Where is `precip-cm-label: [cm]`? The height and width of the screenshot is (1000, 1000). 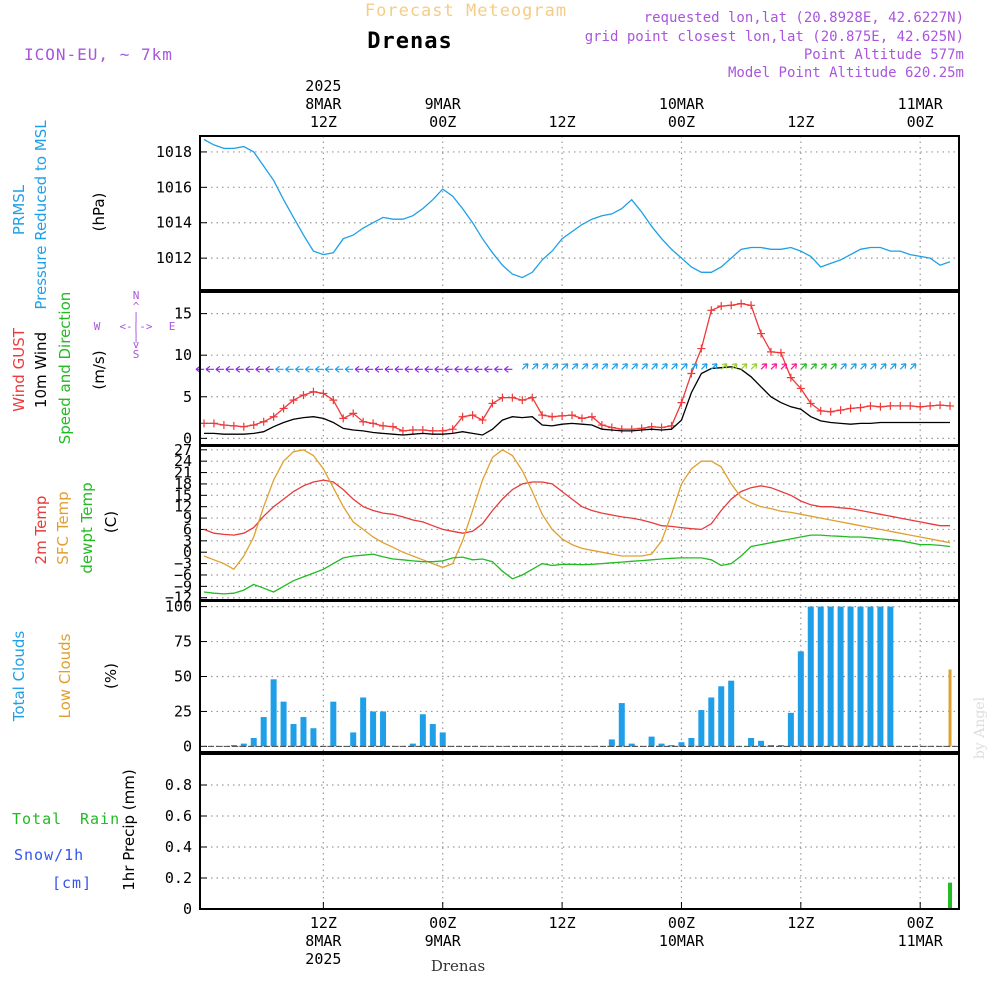 precip-cm-label: [cm] is located at coordinates (72, 883).